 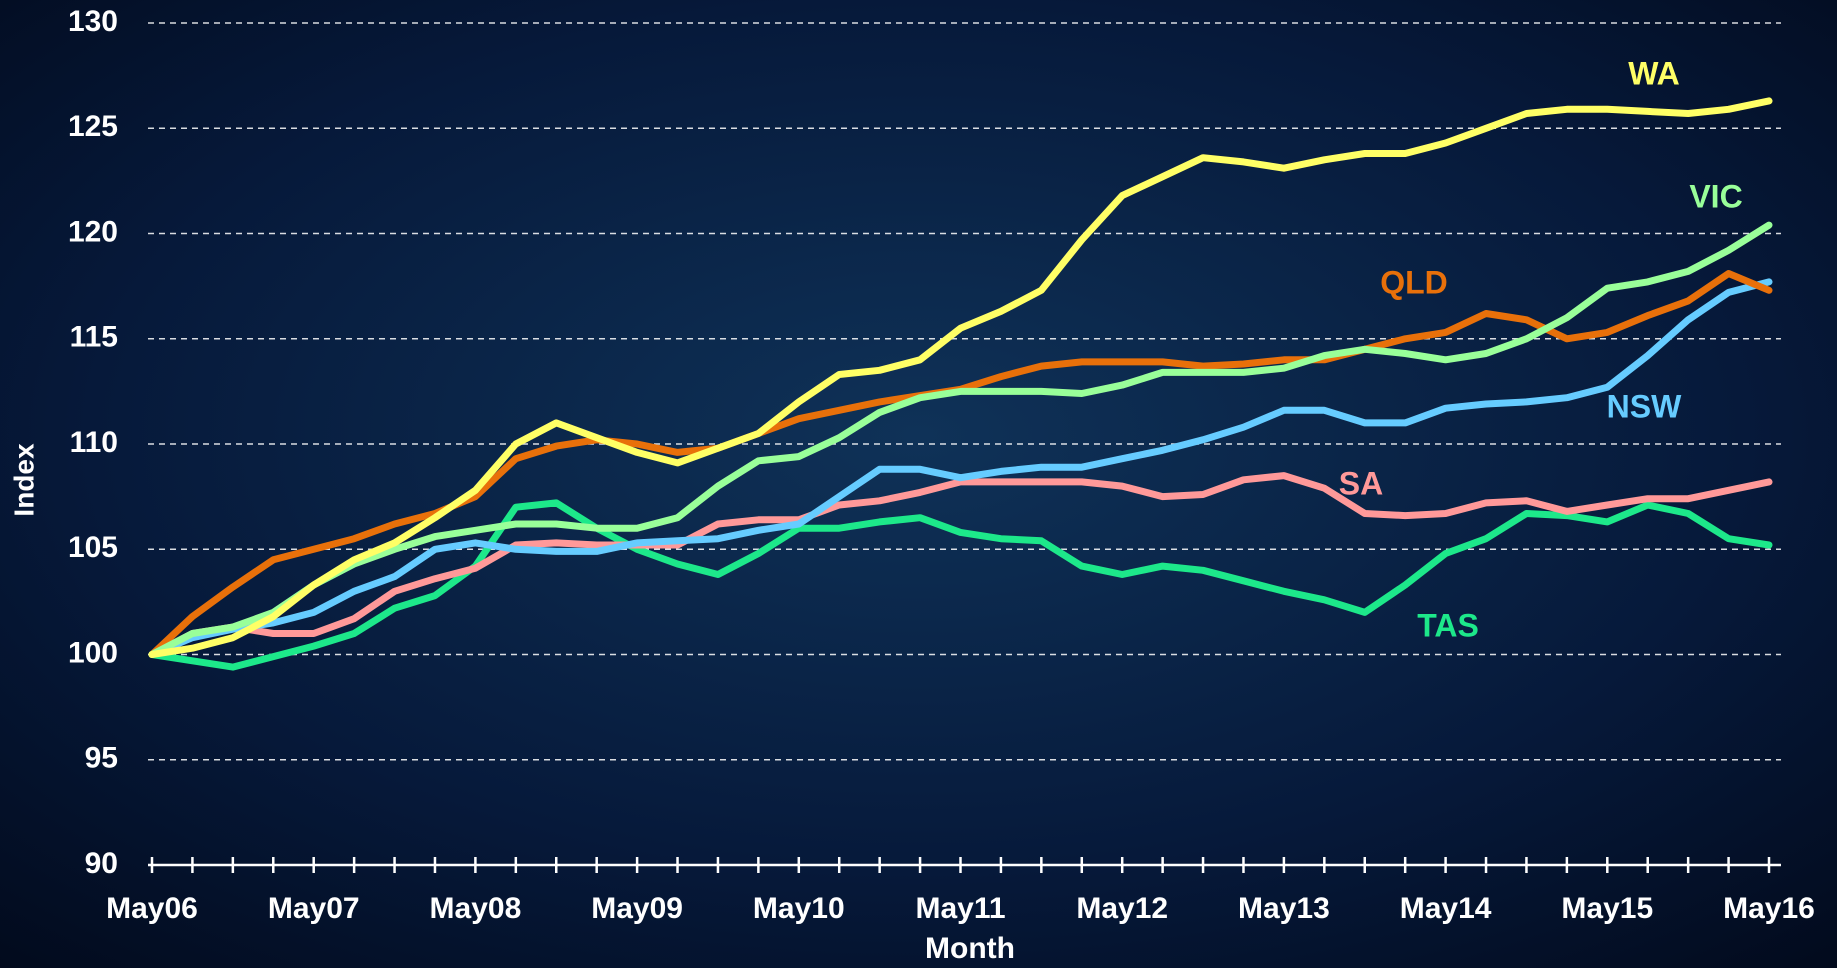 What do you see at coordinates (1607, 908) in the screenshot?
I see `x-tick-label: May15` at bounding box center [1607, 908].